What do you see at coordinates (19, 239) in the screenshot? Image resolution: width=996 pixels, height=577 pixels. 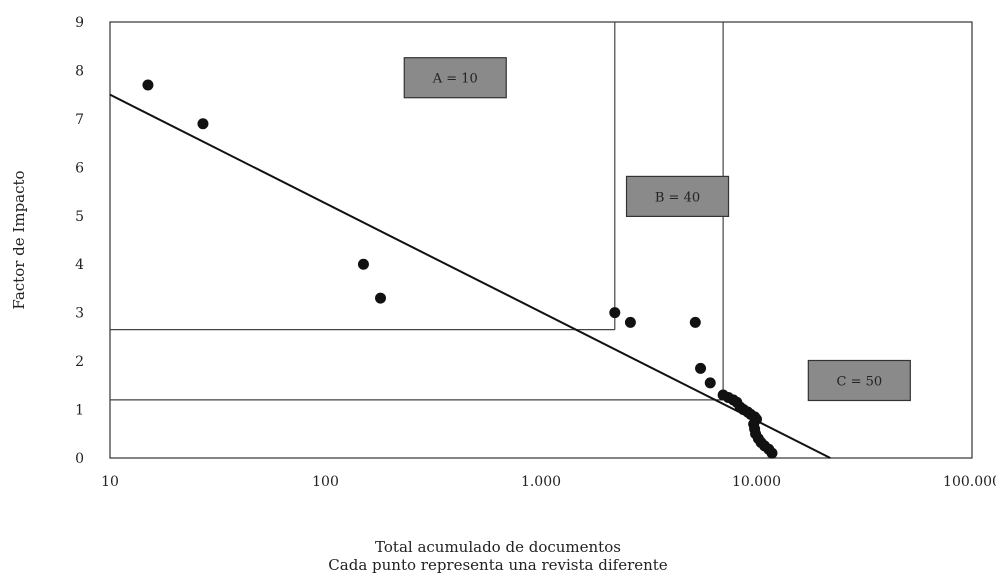 I see `y-axis-title: Factor de Impacto` at bounding box center [19, 239].